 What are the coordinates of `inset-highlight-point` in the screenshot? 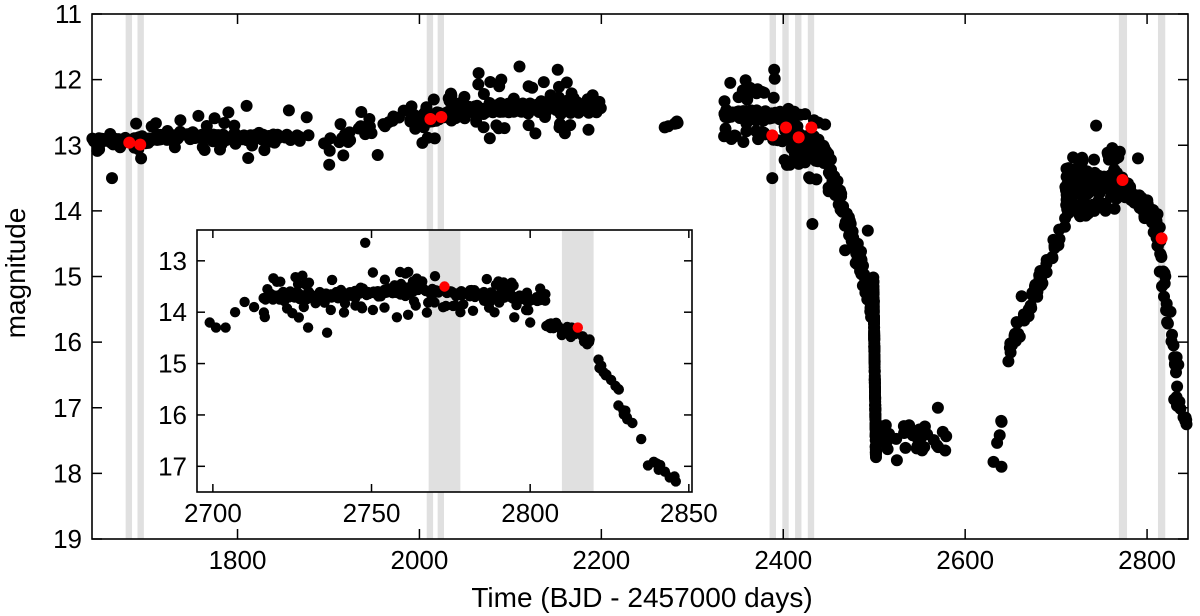 It's located at (444, 286).